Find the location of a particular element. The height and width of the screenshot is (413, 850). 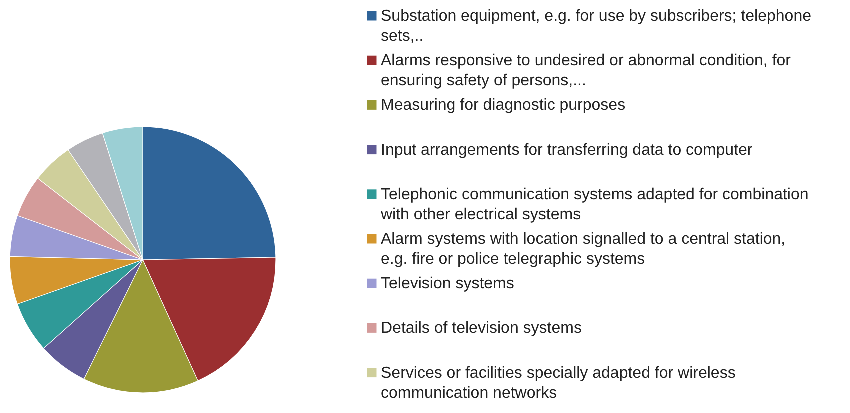

legend-label: Services or facilities specially adapted for wireless communication networks is located at coordinates (558, 383).